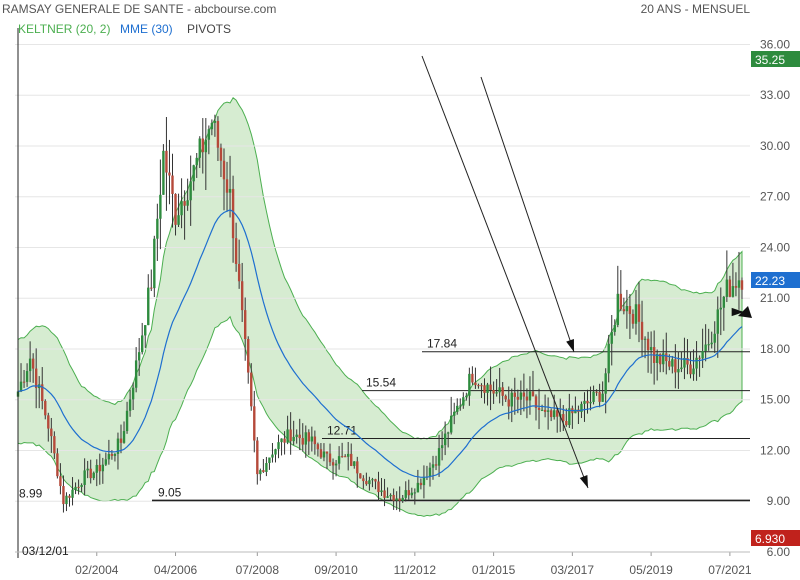  What do you see at coordinates (573, 570) in the screenshot?
I see `x-tick-label: 03/2017` at bounding box center [573, 570].